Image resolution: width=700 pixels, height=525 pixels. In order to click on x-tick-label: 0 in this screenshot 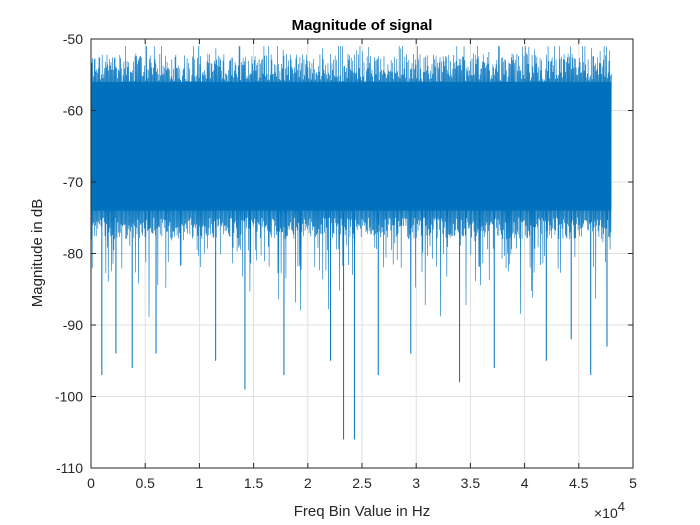, I will do `click(91, 483)`.